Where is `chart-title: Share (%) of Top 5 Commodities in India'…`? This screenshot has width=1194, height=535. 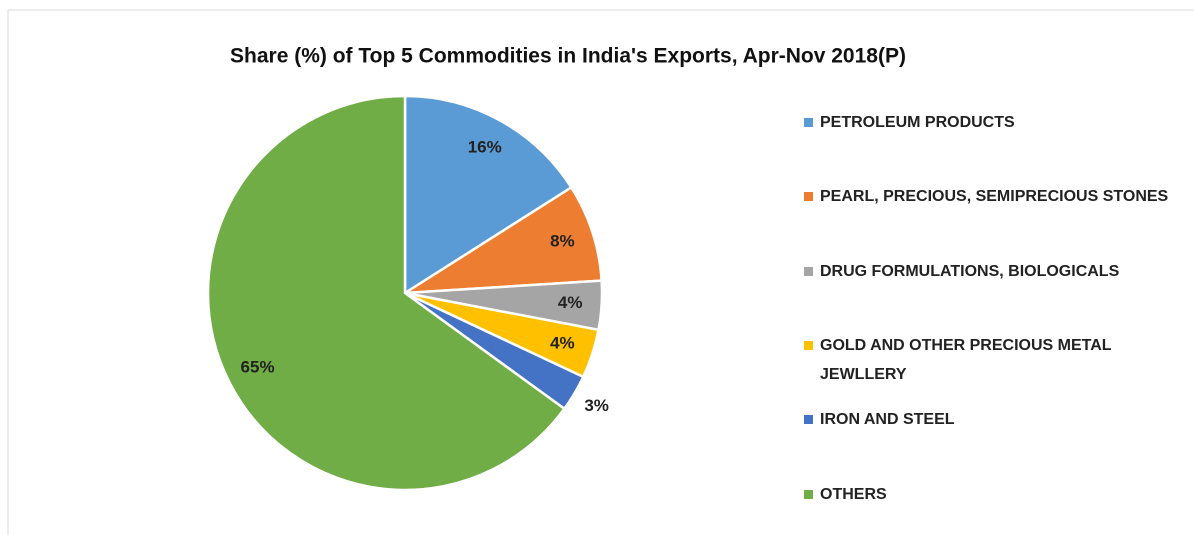 chart-title: Share (%) of Top 5 Commodities in India'… is located at coordinates (568, 56).